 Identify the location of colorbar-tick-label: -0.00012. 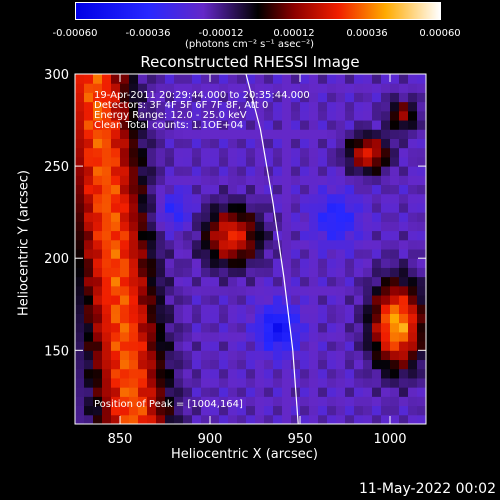
(221, 33).